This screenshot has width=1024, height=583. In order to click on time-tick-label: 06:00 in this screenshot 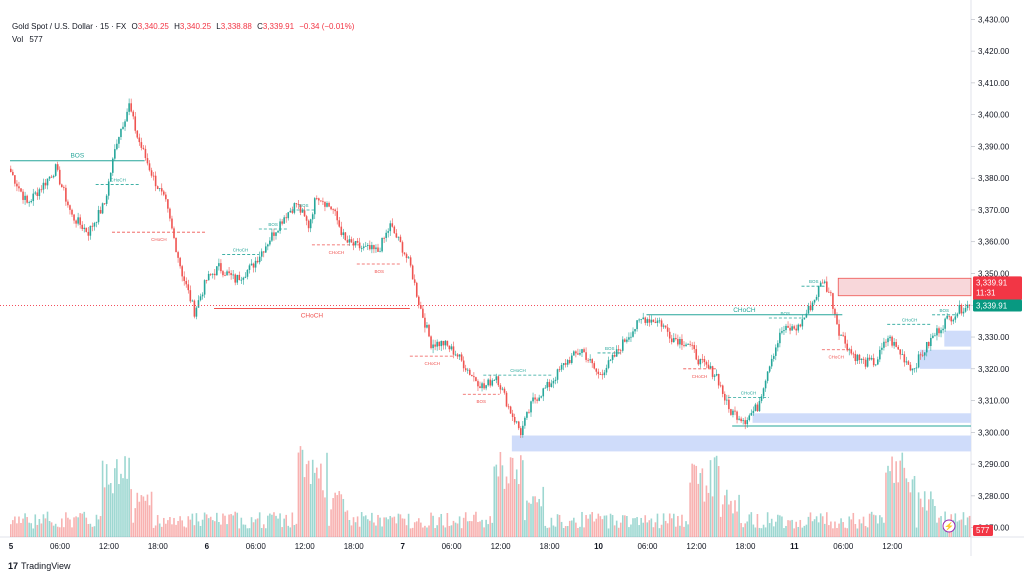, I will do `click(452, 546)`.